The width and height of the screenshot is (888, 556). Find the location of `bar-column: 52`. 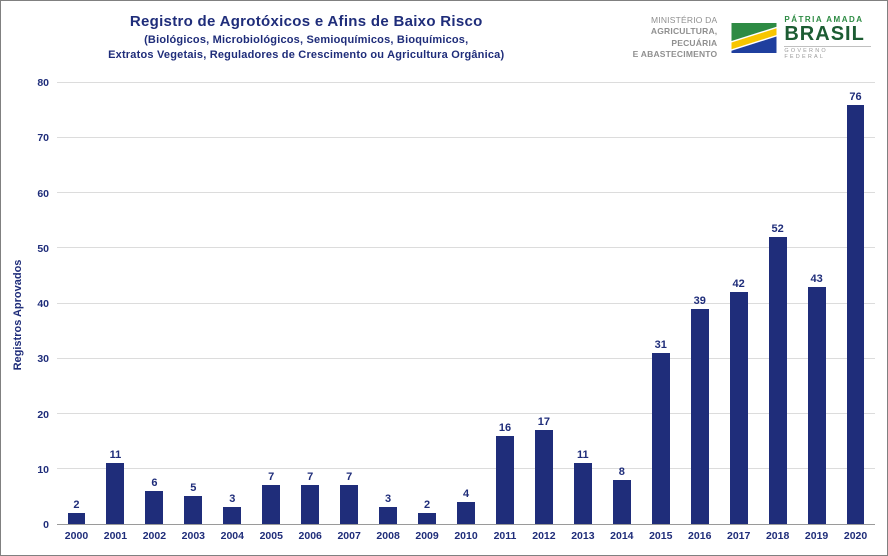

bar-column: 52 is located at coordinates (777, 303).